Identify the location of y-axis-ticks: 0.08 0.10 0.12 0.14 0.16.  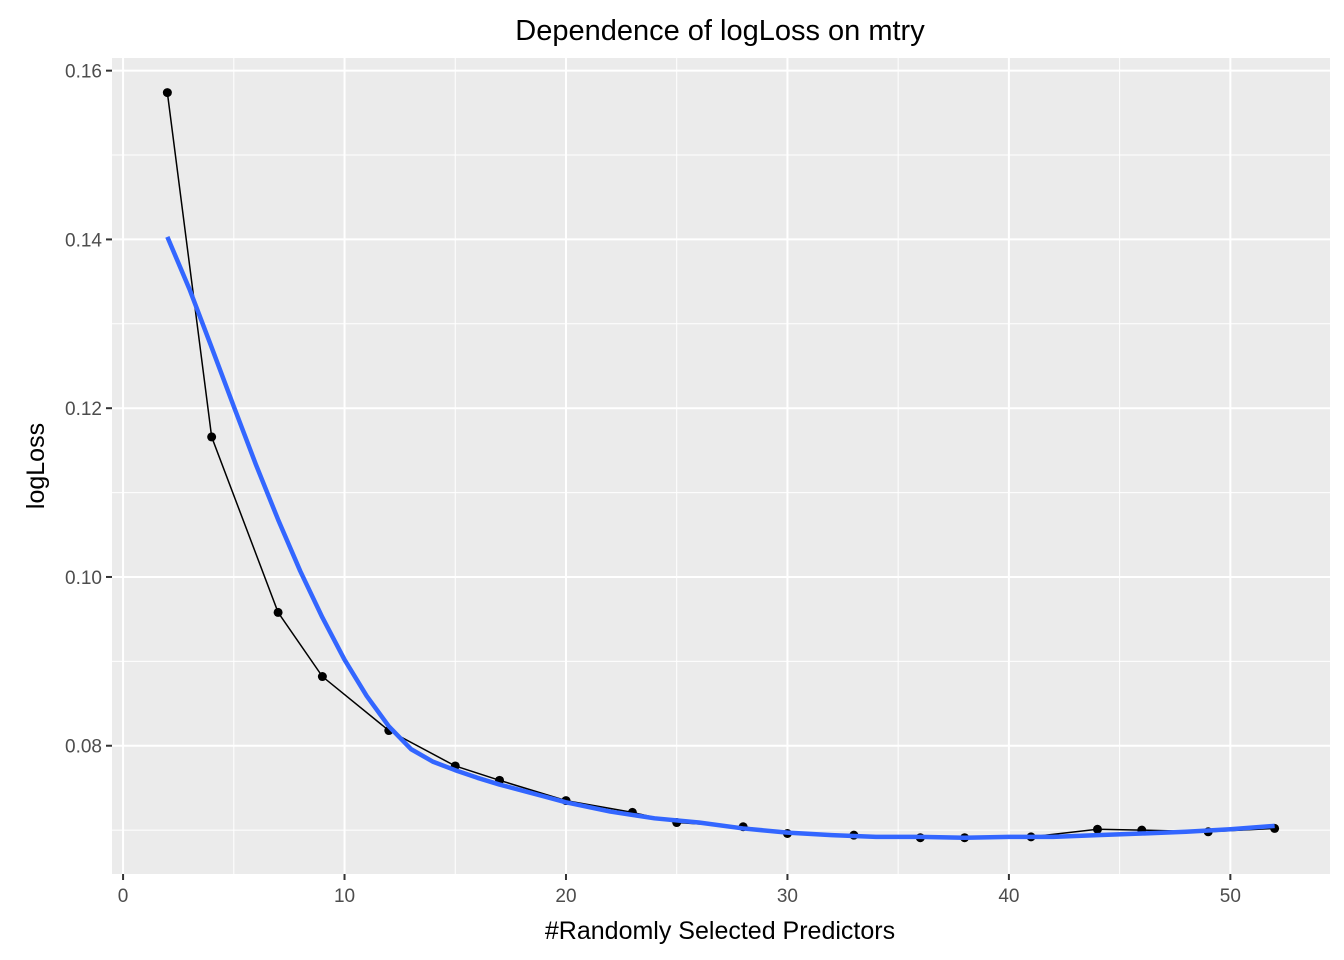
(88, 410).